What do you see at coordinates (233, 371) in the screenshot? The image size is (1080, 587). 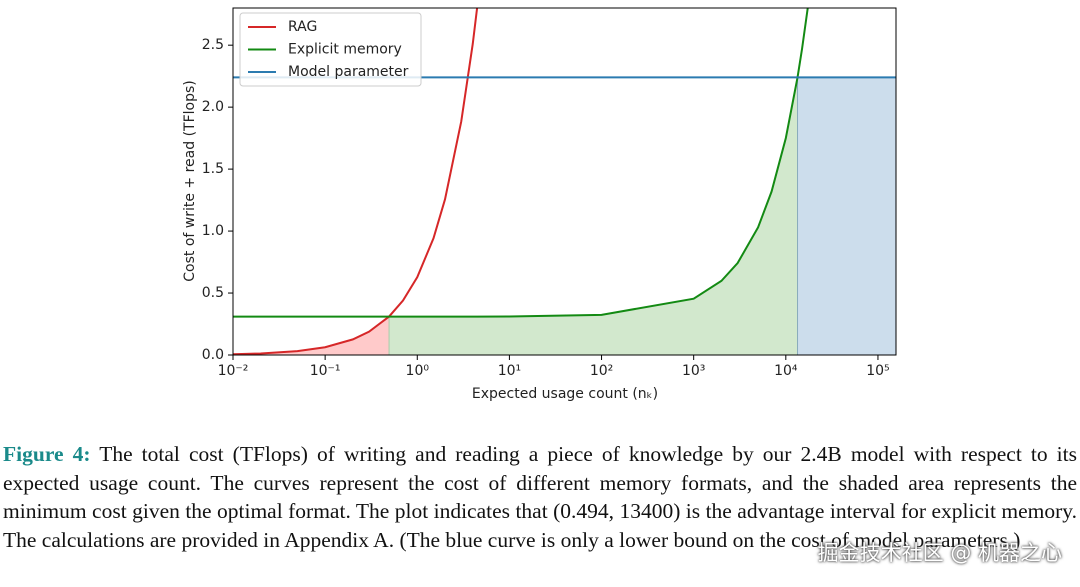 I see `x-tick-label: 10⁻²` at bounding box center [233, 371].